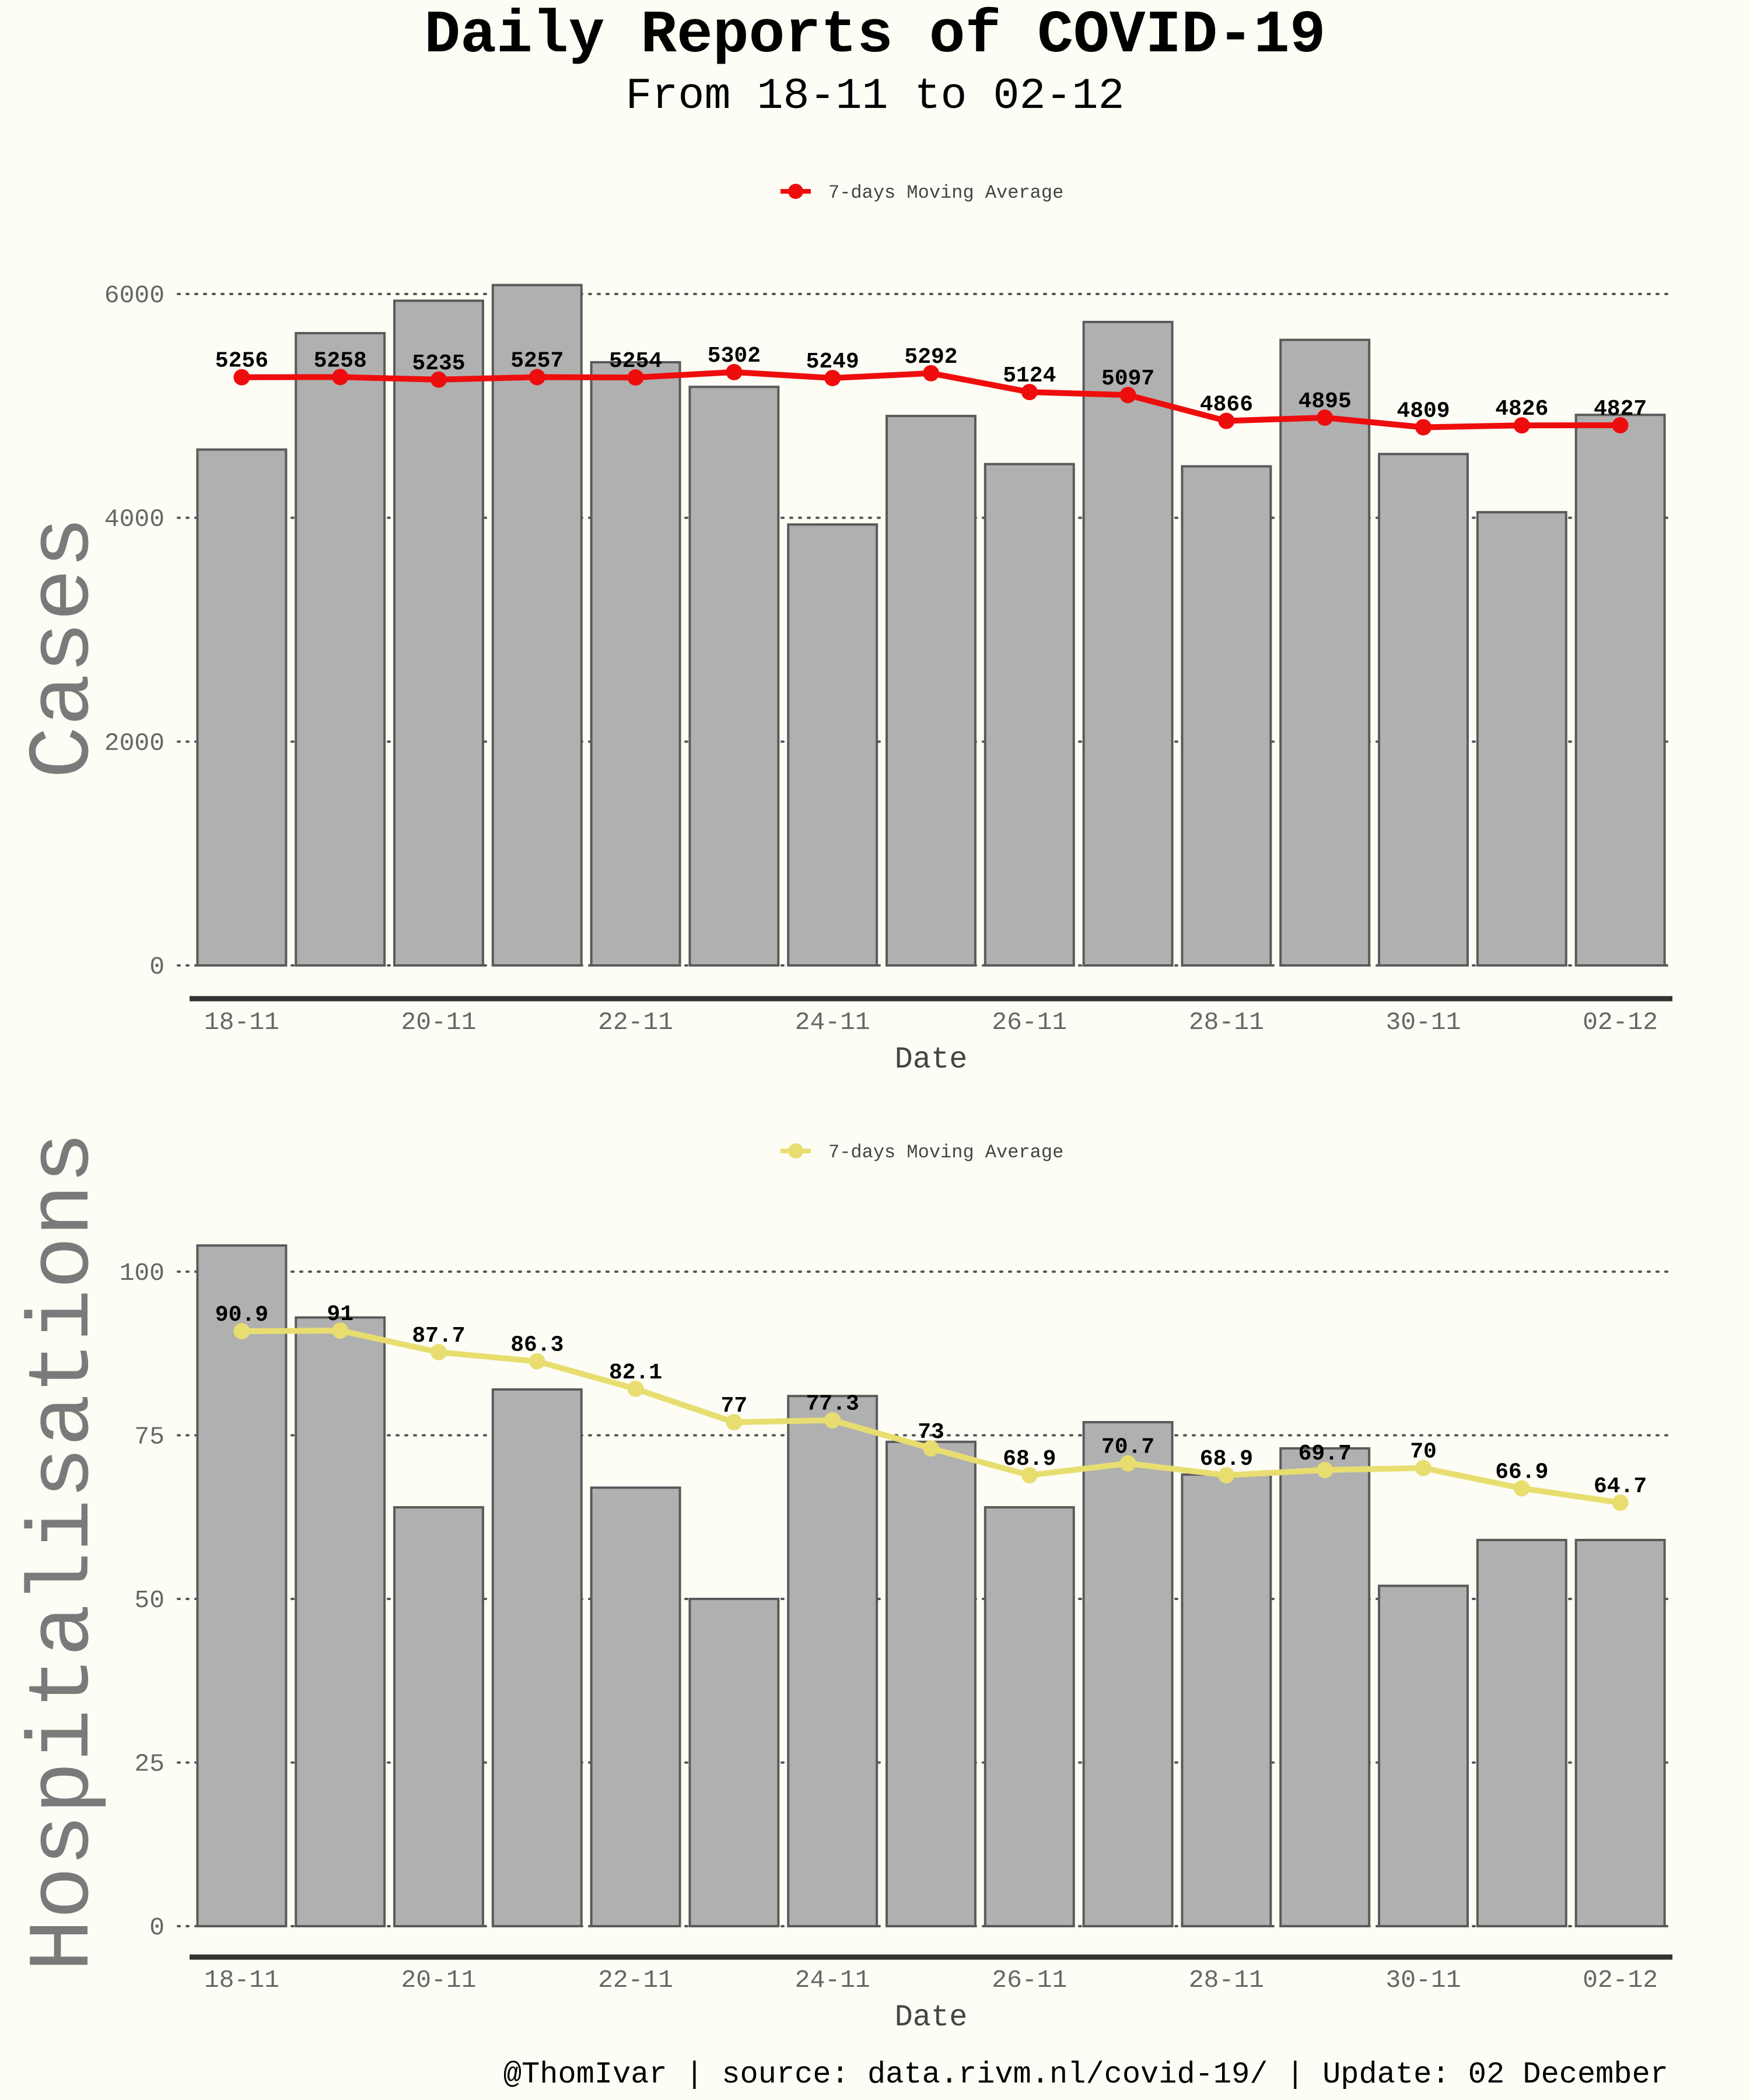 The width and height of the screenshot is (1750, 2100). What do you see at coordinates (832, 1405) in the screenshot?
I see `hosp-data-label: 77.3` at bounding box center [832, 1405].